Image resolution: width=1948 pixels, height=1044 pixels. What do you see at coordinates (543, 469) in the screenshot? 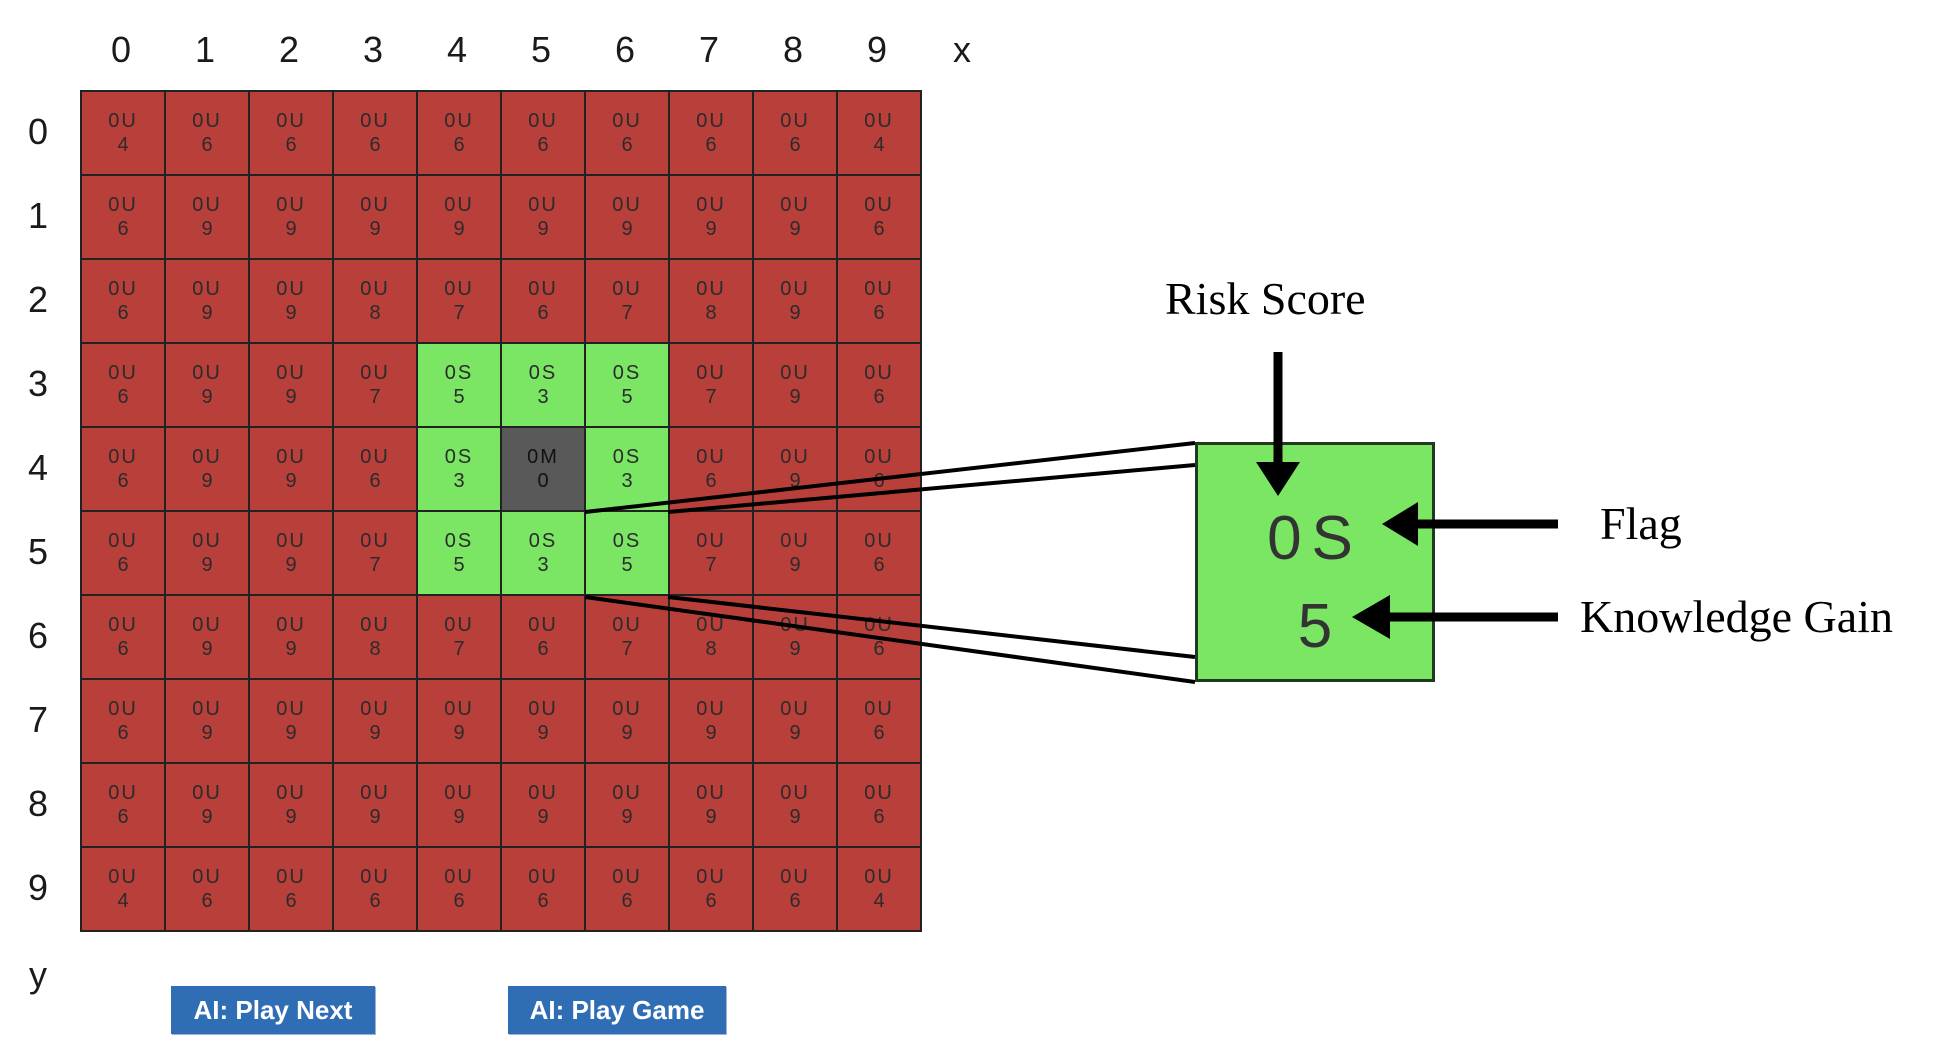
I see `board-cell: 0M 0` at bounding box center [543, 469].